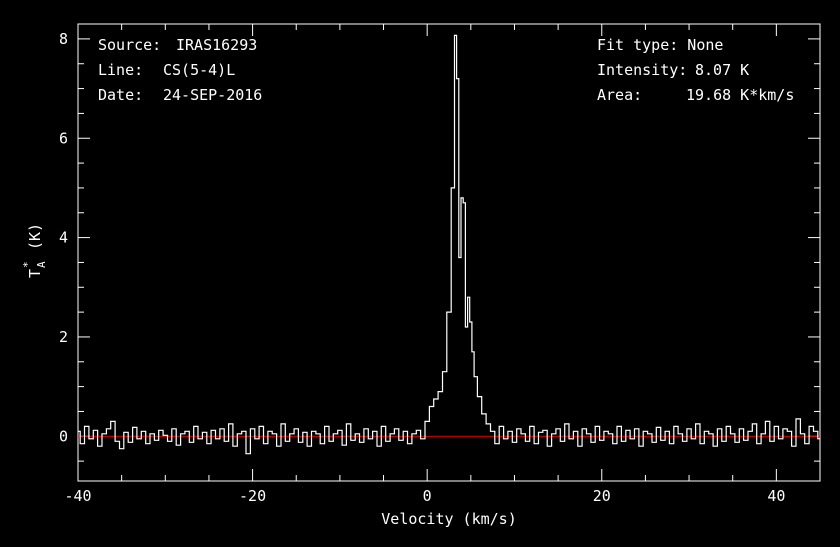  I want to click on y-axis-label-sup: *, so click(27, 264).